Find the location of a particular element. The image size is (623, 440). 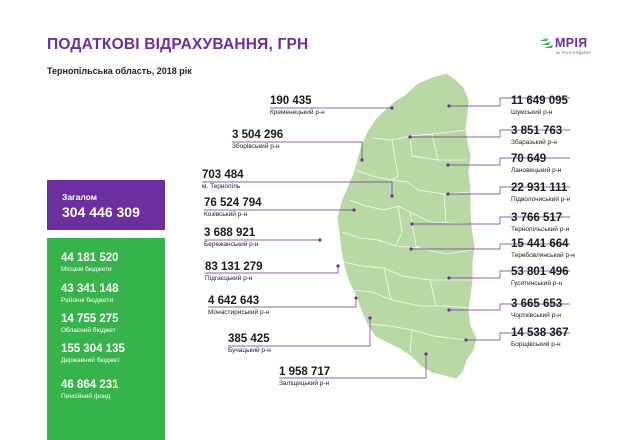

district-label: 11 649 095 Шумський р-н is located at coordinates (539, 106).